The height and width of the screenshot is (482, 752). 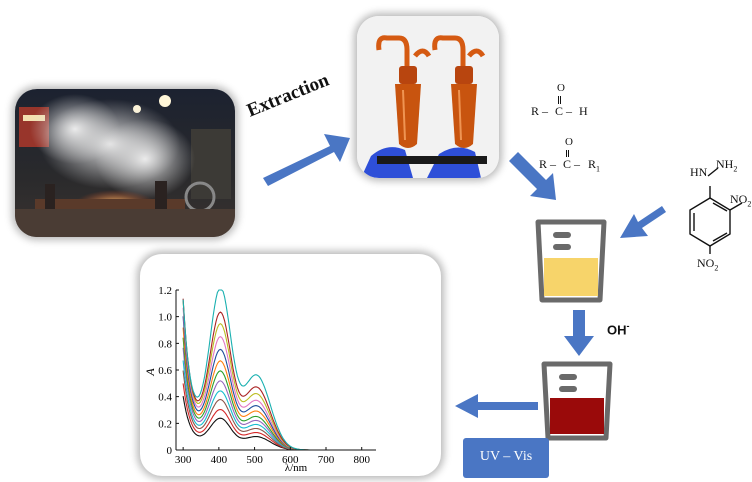 I want to click on impinger-photo, so click(x=428, y=97).